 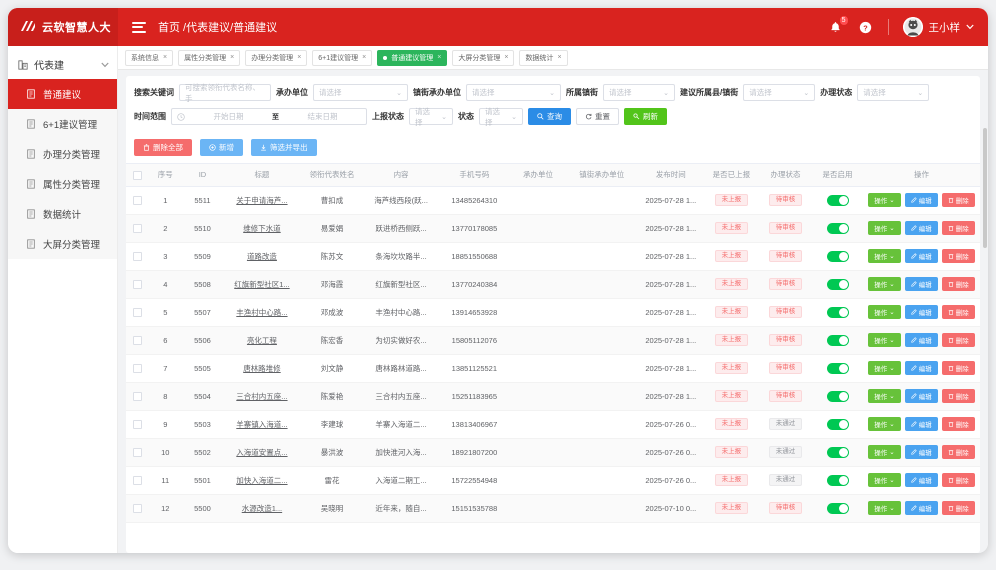 I want to click on tab-xitongxinxi: 系统信息 ×, so click(x=149, y=57).